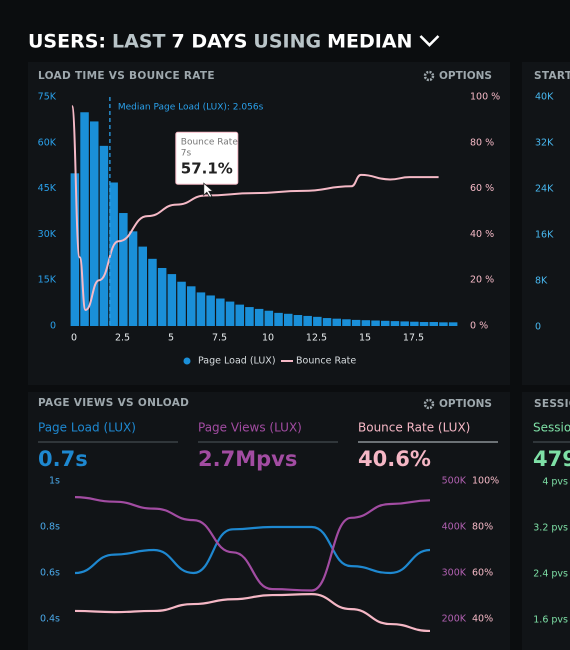 The image size is (570, 650). What do you see at coordinates (54, 481) in the screenshot?
I see `y-tick-label: 1s` at bounding box center [54, 481].